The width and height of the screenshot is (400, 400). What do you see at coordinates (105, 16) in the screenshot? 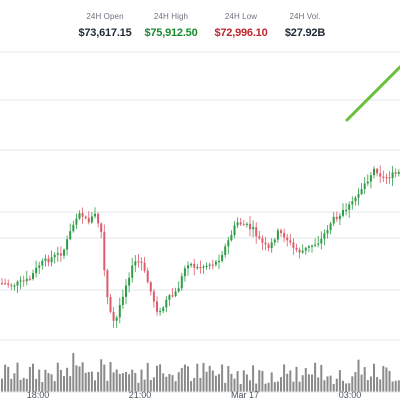
I see `stat-label: 24H Open` at bounding box center [105, 16].